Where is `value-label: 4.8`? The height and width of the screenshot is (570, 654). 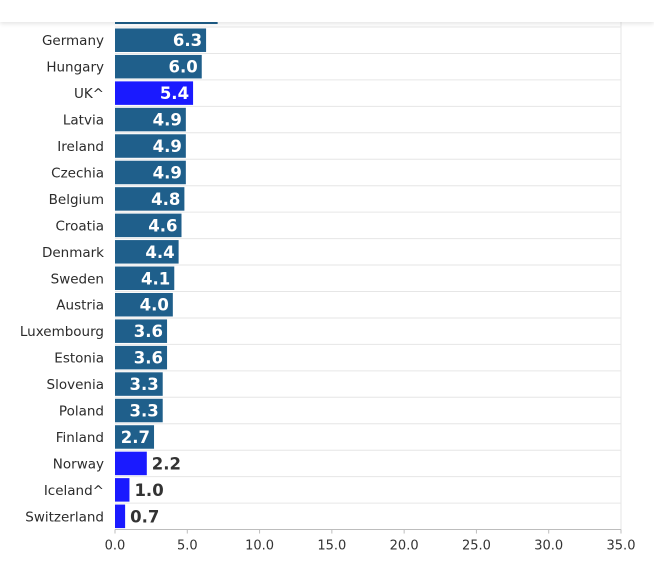 value-label: 4.8 is located at coordinates (165, 199).